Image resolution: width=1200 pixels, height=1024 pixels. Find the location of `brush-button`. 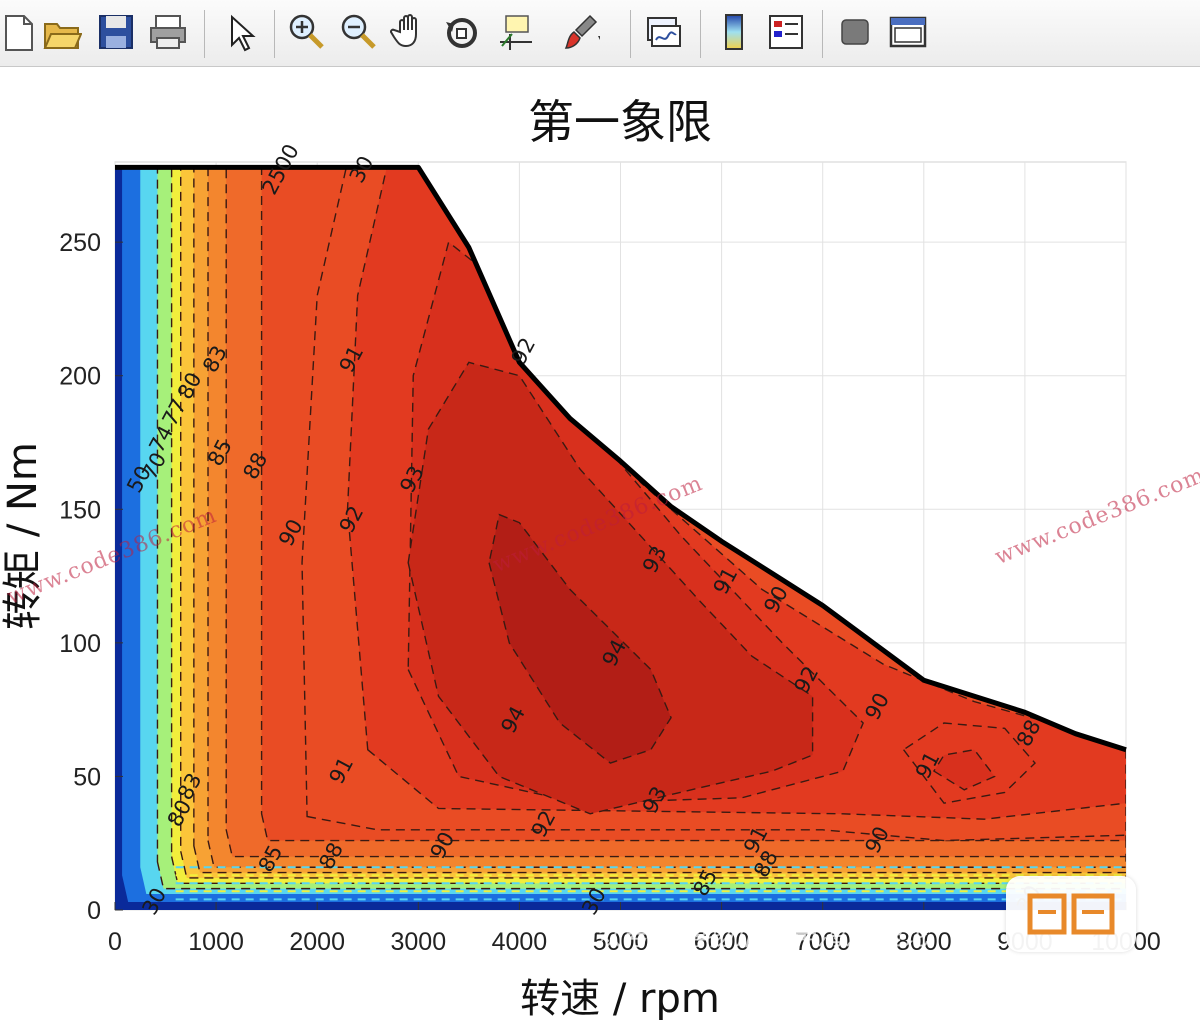

brush-button is located at coordinates (580, 32).